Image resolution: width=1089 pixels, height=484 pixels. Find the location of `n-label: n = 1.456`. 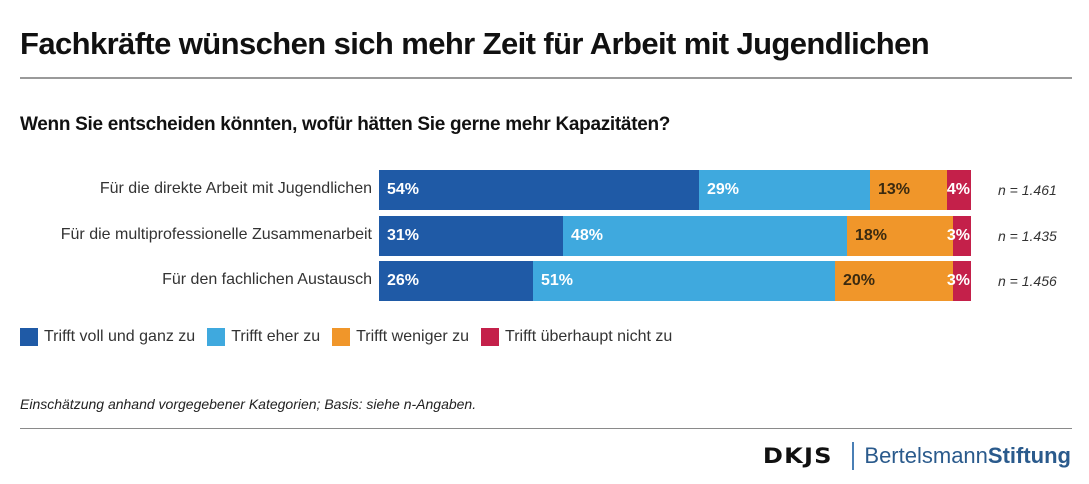

n-label: n = 1.456 is located at coordinates (1027, 281).